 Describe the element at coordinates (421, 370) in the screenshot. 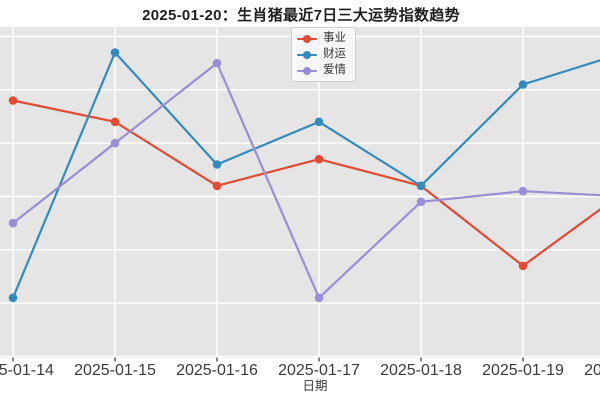

I see `x-tick-label: 2025-01-18` at that location.